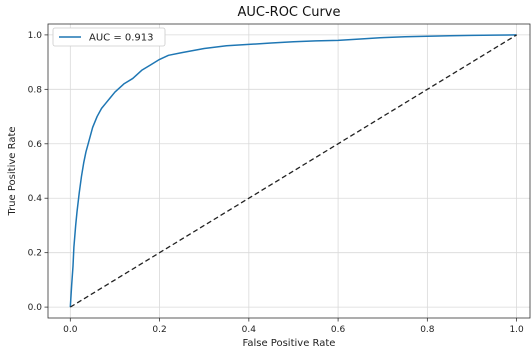 This screenshot has height=351, width=532. What do you see at coordinates (35, 90) in the screenshot?
I see `y-tick-label: 0.8` at bounding box center [35, 90].